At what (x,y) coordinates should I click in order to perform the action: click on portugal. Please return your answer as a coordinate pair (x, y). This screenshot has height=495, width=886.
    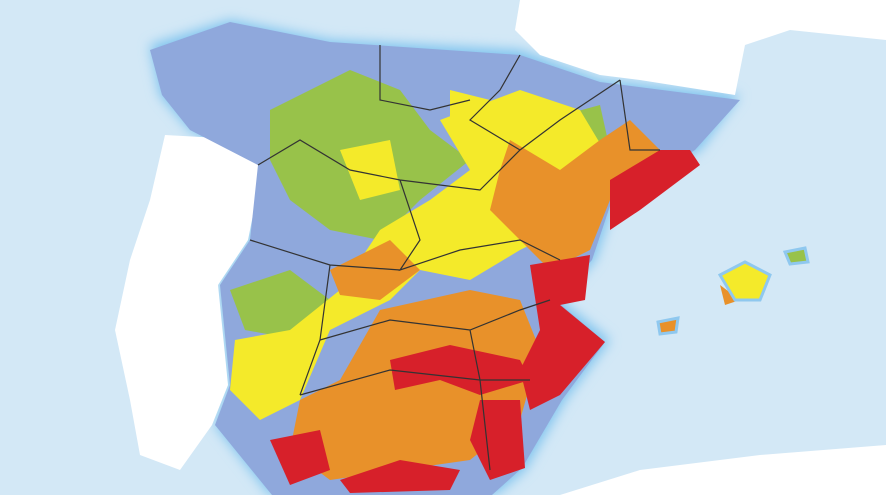
    Looking at the image, I should click on (188, 302).